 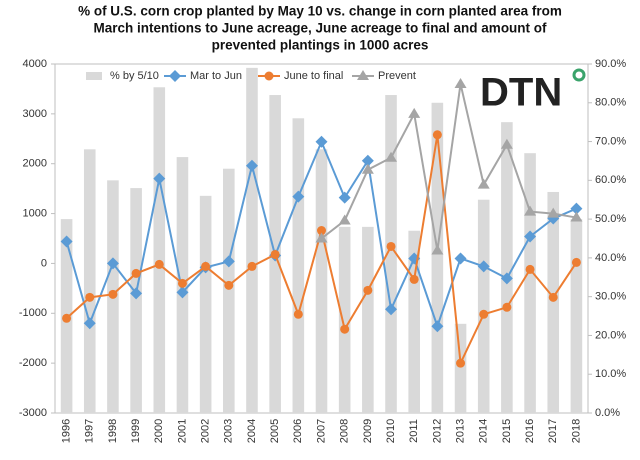 What do you see at coordinates (33, 313) in the screenshot?
I see `y-tick-label: -1000` at bounding box center [33, 313].